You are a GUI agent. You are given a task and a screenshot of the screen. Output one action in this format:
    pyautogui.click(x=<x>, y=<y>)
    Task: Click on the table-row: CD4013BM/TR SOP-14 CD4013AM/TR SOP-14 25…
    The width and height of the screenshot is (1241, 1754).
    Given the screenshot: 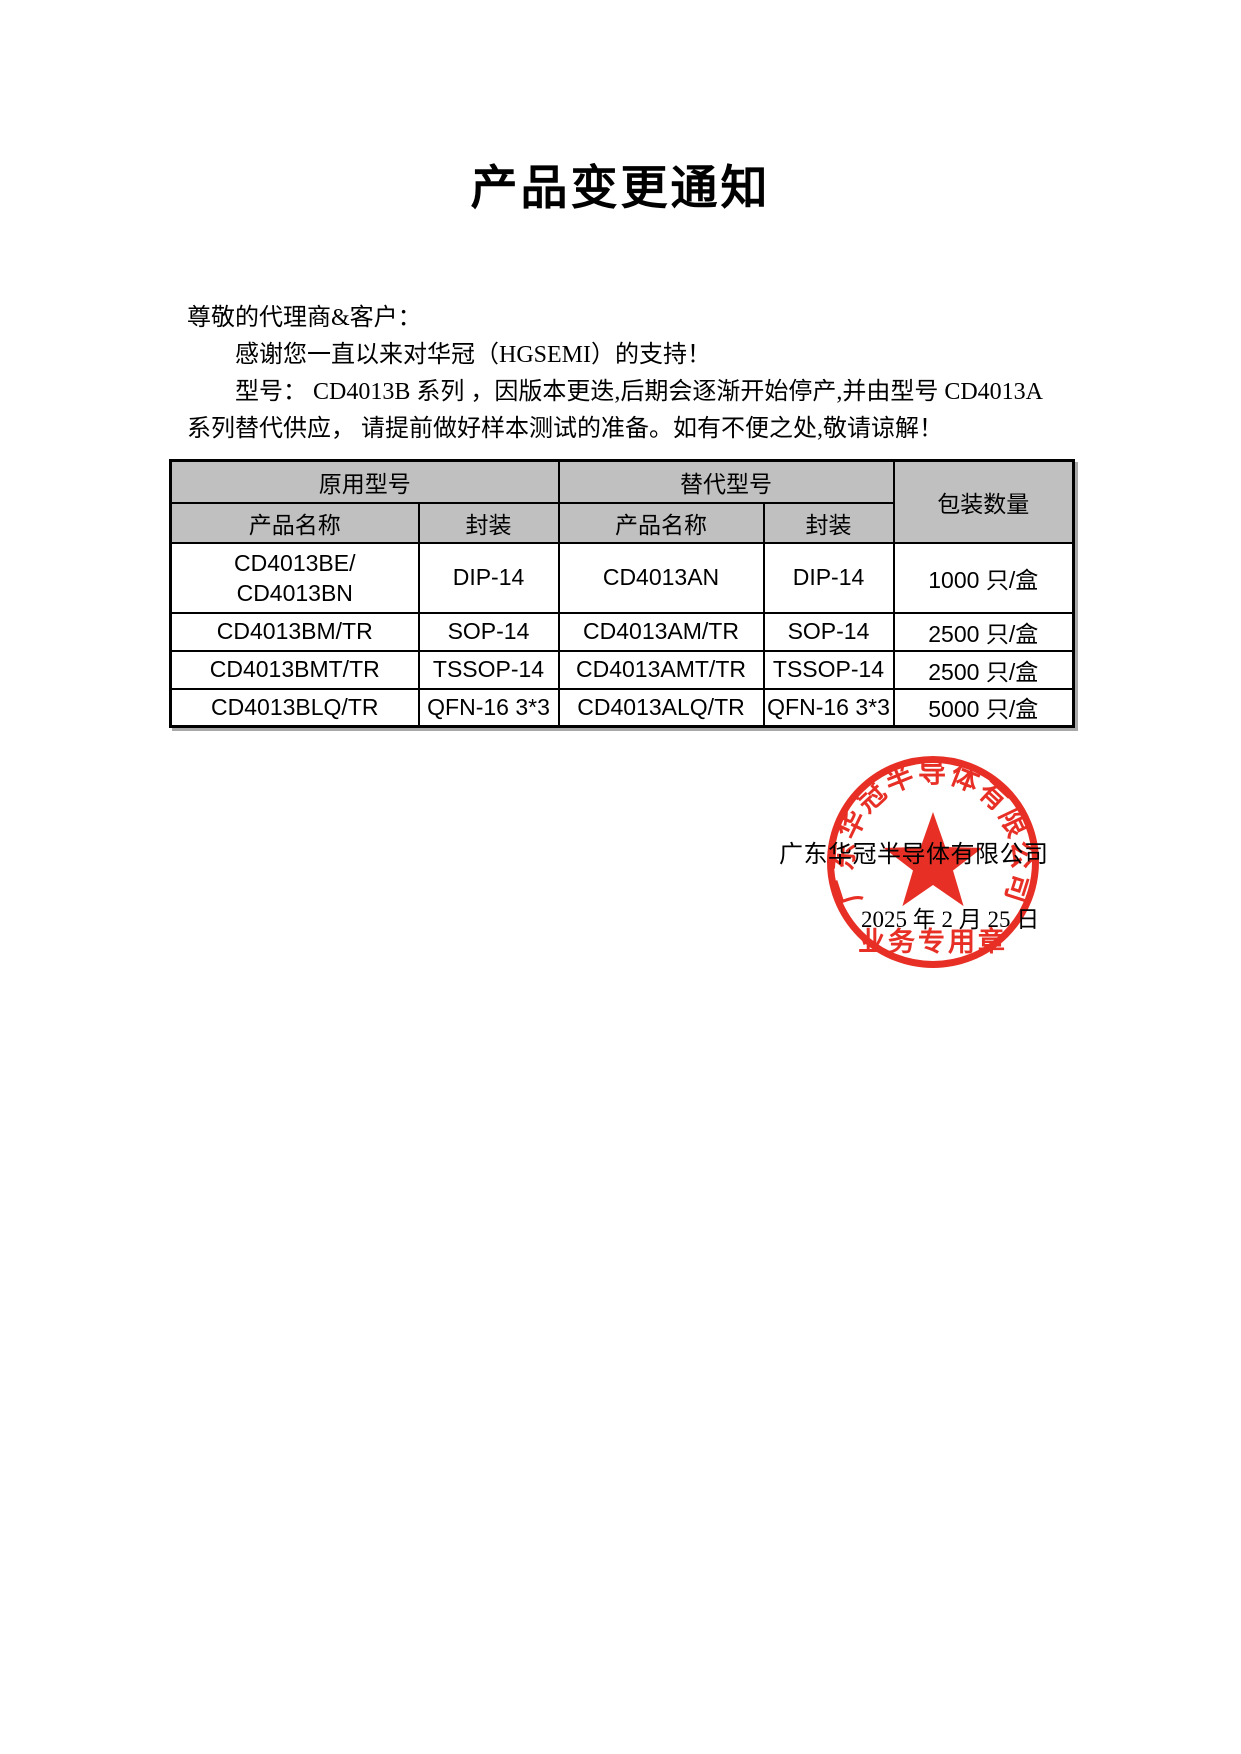 What is the action you would take?
    pyautogui.click(x=622, y=631)
    